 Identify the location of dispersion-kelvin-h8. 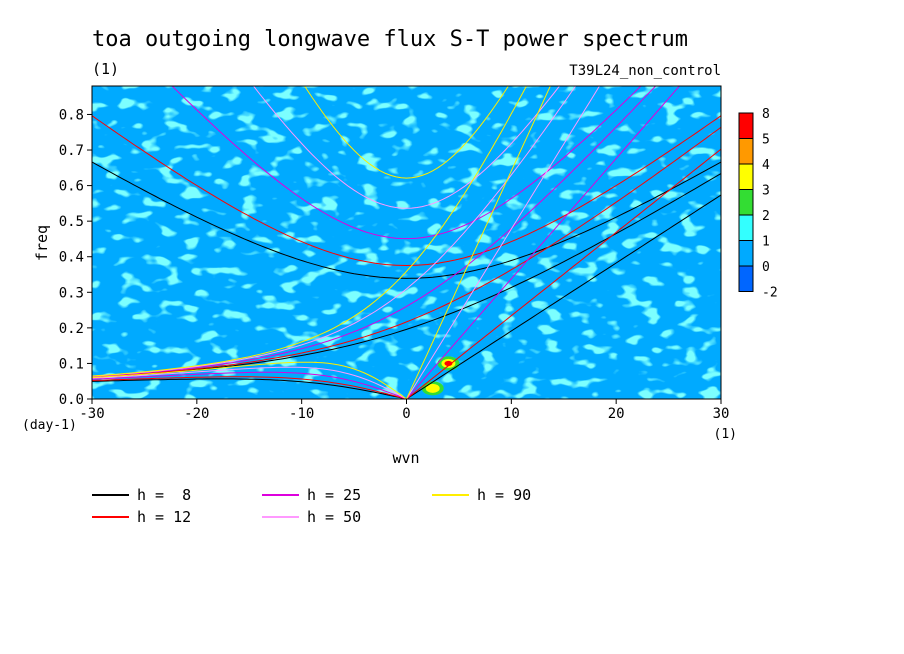
(563, 296).